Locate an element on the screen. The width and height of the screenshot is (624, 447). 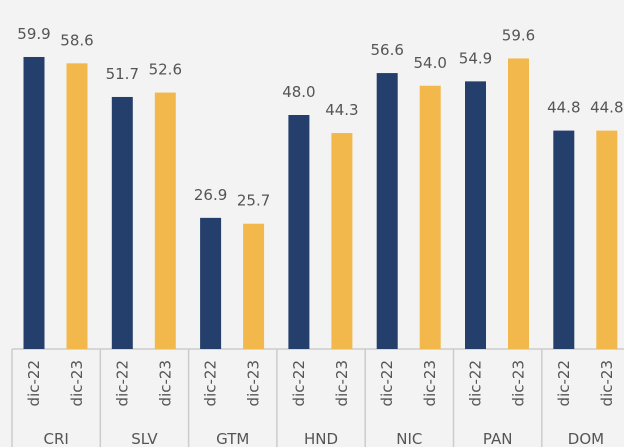
value-label: 56.6 is located at coordinates (386, 50).